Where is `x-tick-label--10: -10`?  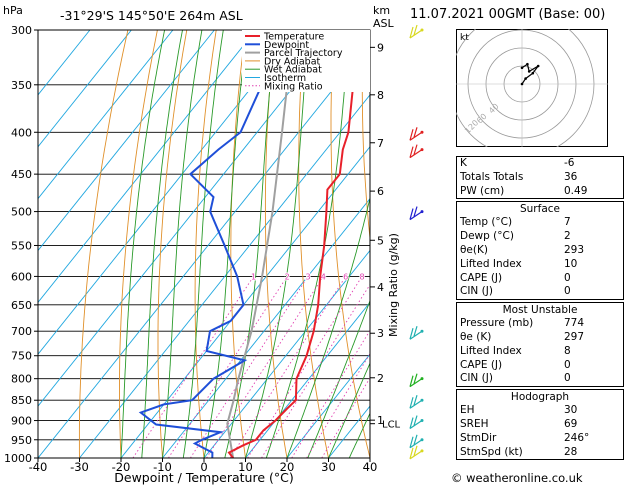 x-tick-label--10: -10 is located at coordinates (162, 467).